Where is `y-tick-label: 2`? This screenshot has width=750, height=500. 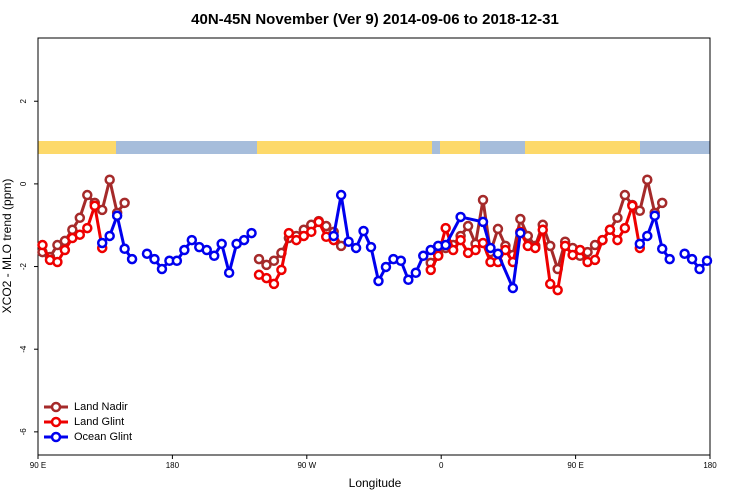
y-tick-label: 2 is located at coordinates (23, 100).